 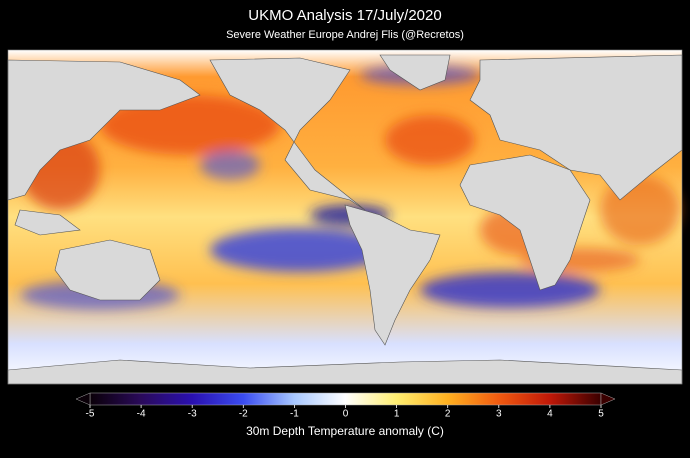 What do you see at coordinates (345, 431) in the screenshot?
I see `colorbar-label: 30m Depth Temperature anomaly (C)` at bounding box center [345, 431].